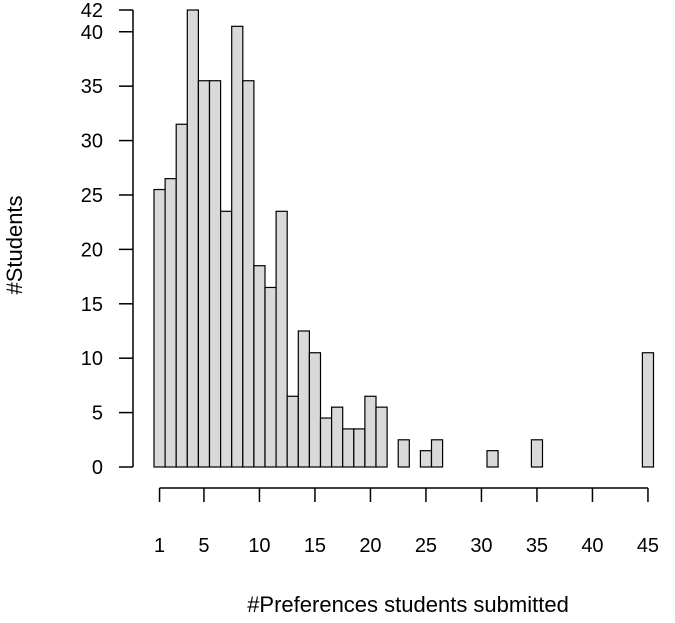 The image size is (675, 623). I want to click on x-tick-label-20: 20, so click(370, 546).